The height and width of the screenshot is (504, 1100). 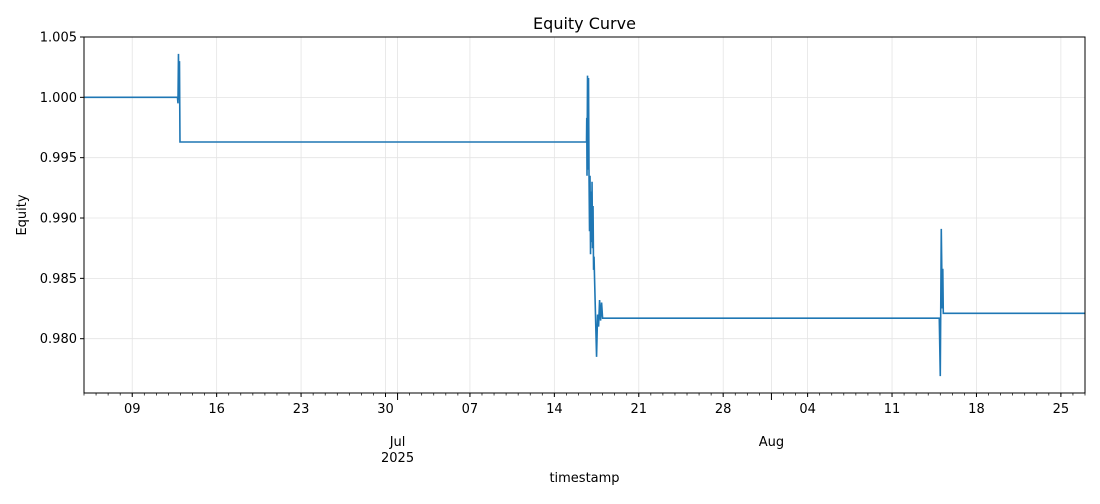 I want to click on x-tick-label: 14, so click(x=554, y=409).